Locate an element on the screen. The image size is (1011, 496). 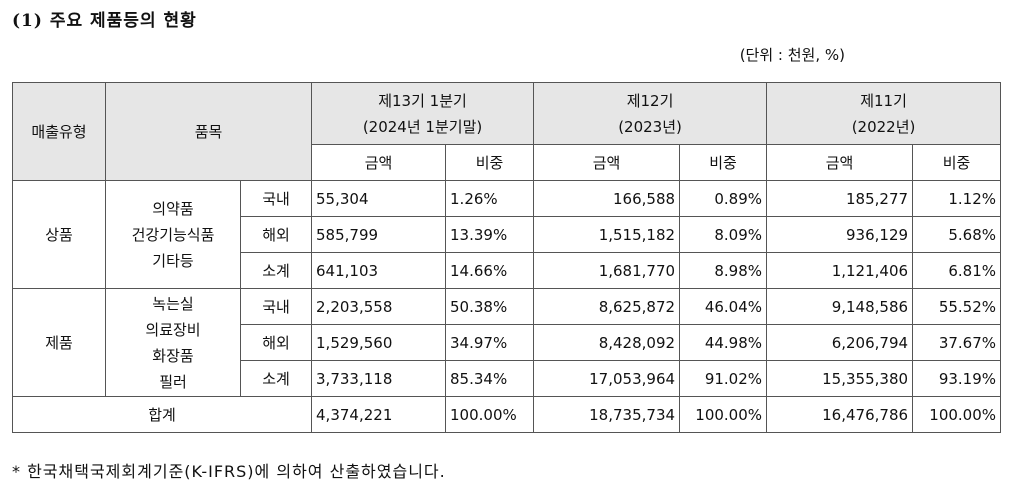
ratio-cell: 93.19% is located at coordinates (957, 378).